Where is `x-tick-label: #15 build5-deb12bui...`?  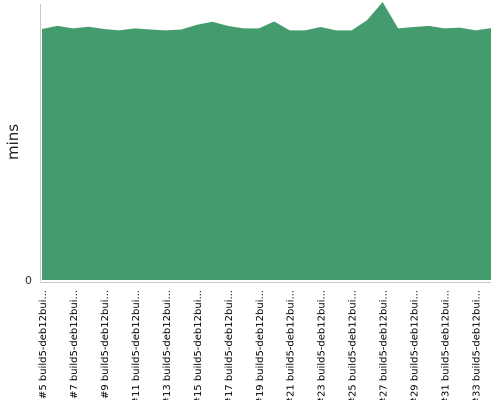 x-tick-label: #15 build5-deb12bui... is located at coordinates (198, 345).